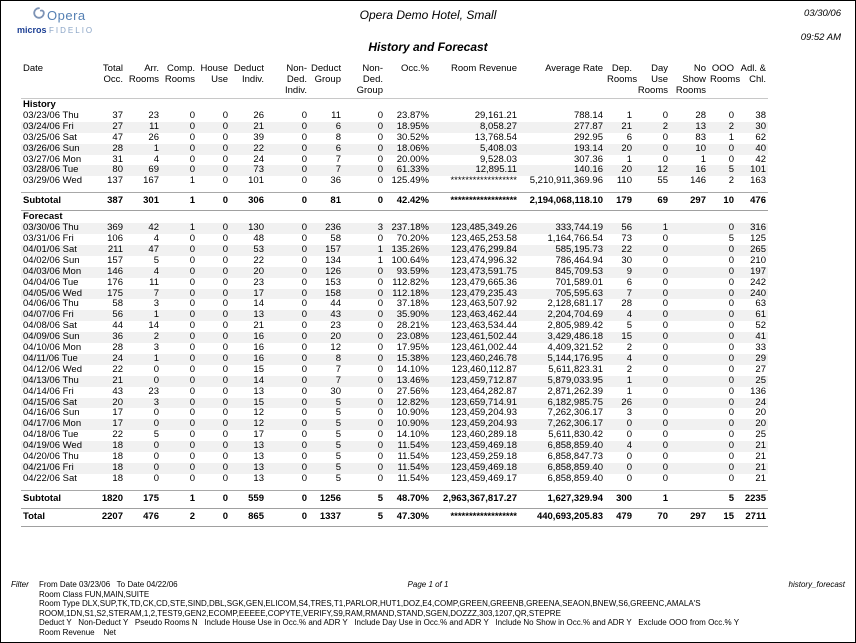  I want to click on date-cell: Total, so click(57, 517).